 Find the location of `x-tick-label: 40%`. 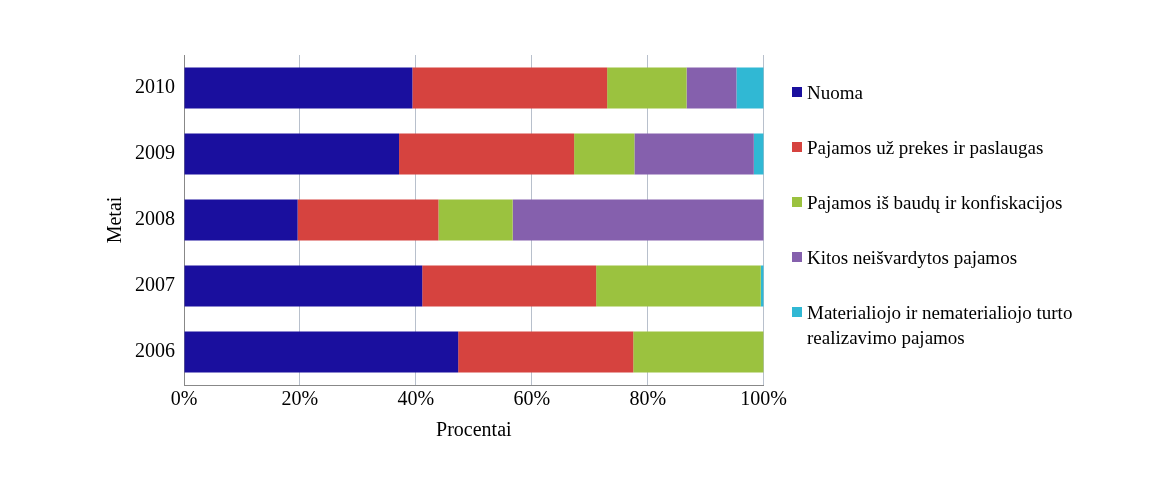

x-tick-label: 40% is located at coordinates (416, 398).